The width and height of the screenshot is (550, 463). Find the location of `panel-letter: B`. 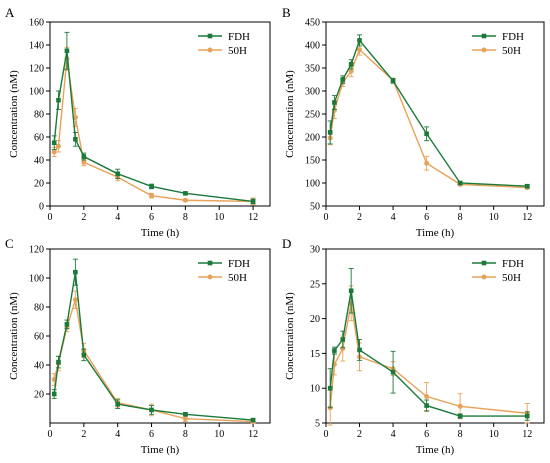

panel-letter: B is located at coordinates (286, 12).